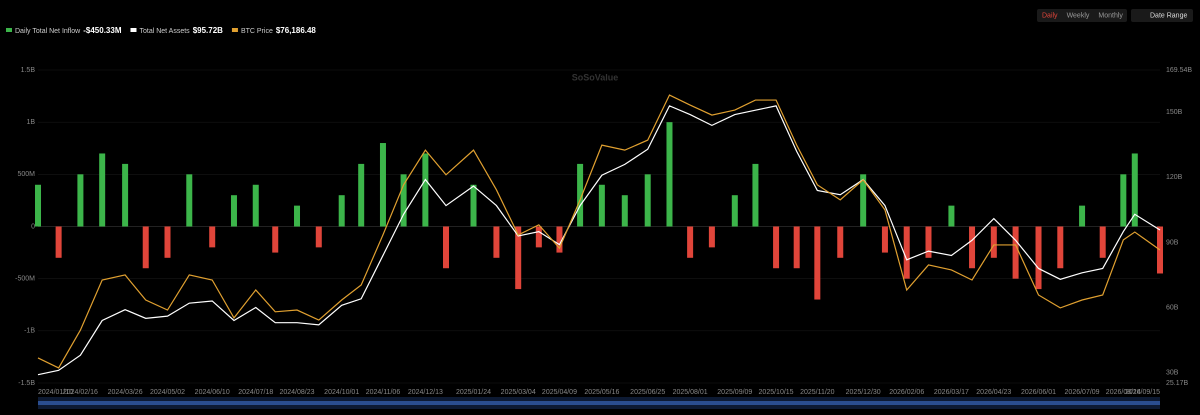 This screenshot has height=415, width=1200. I want to click on x-tick-label: 2024/02/16, so click(80, 392).